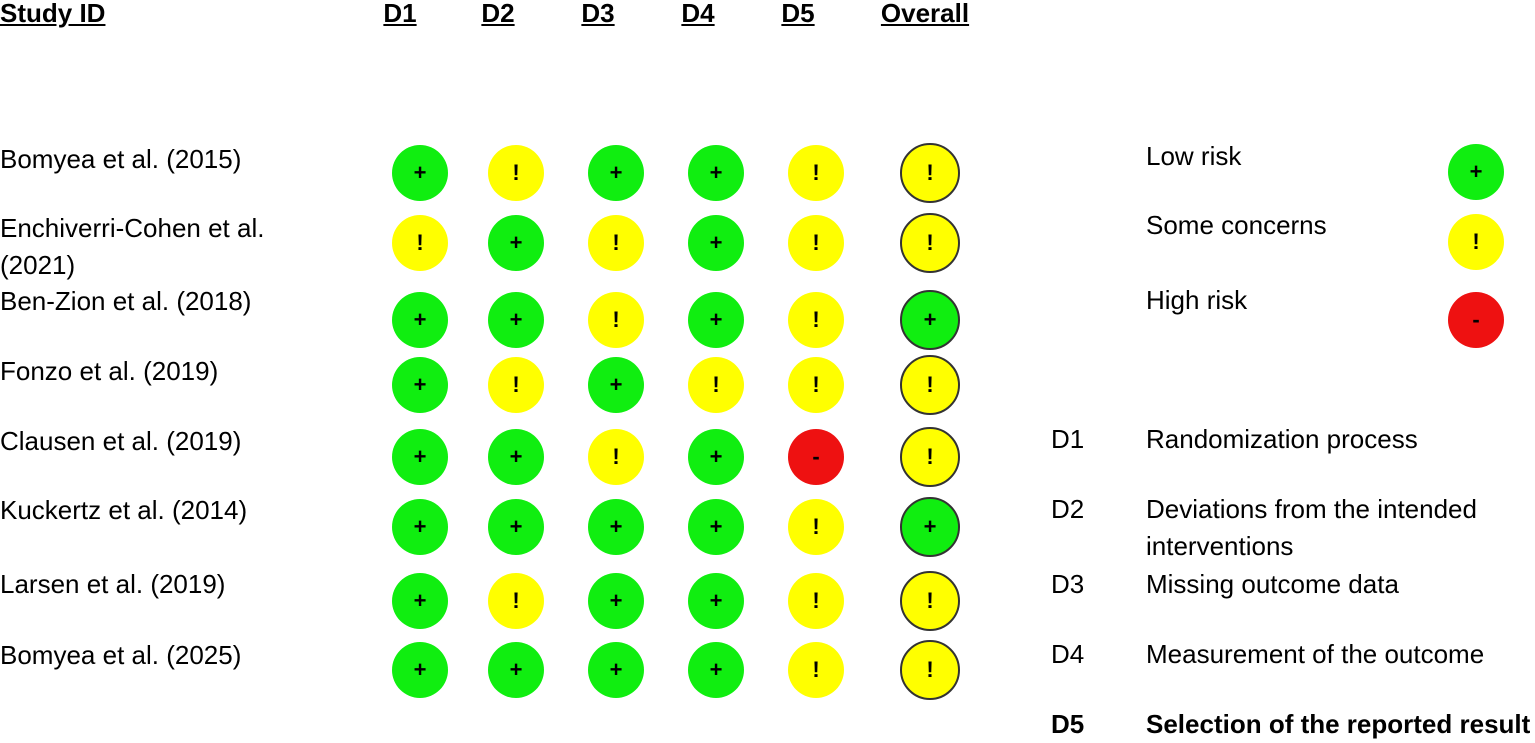  I want to click on domain-header-d4: D4, so click(698, 14).